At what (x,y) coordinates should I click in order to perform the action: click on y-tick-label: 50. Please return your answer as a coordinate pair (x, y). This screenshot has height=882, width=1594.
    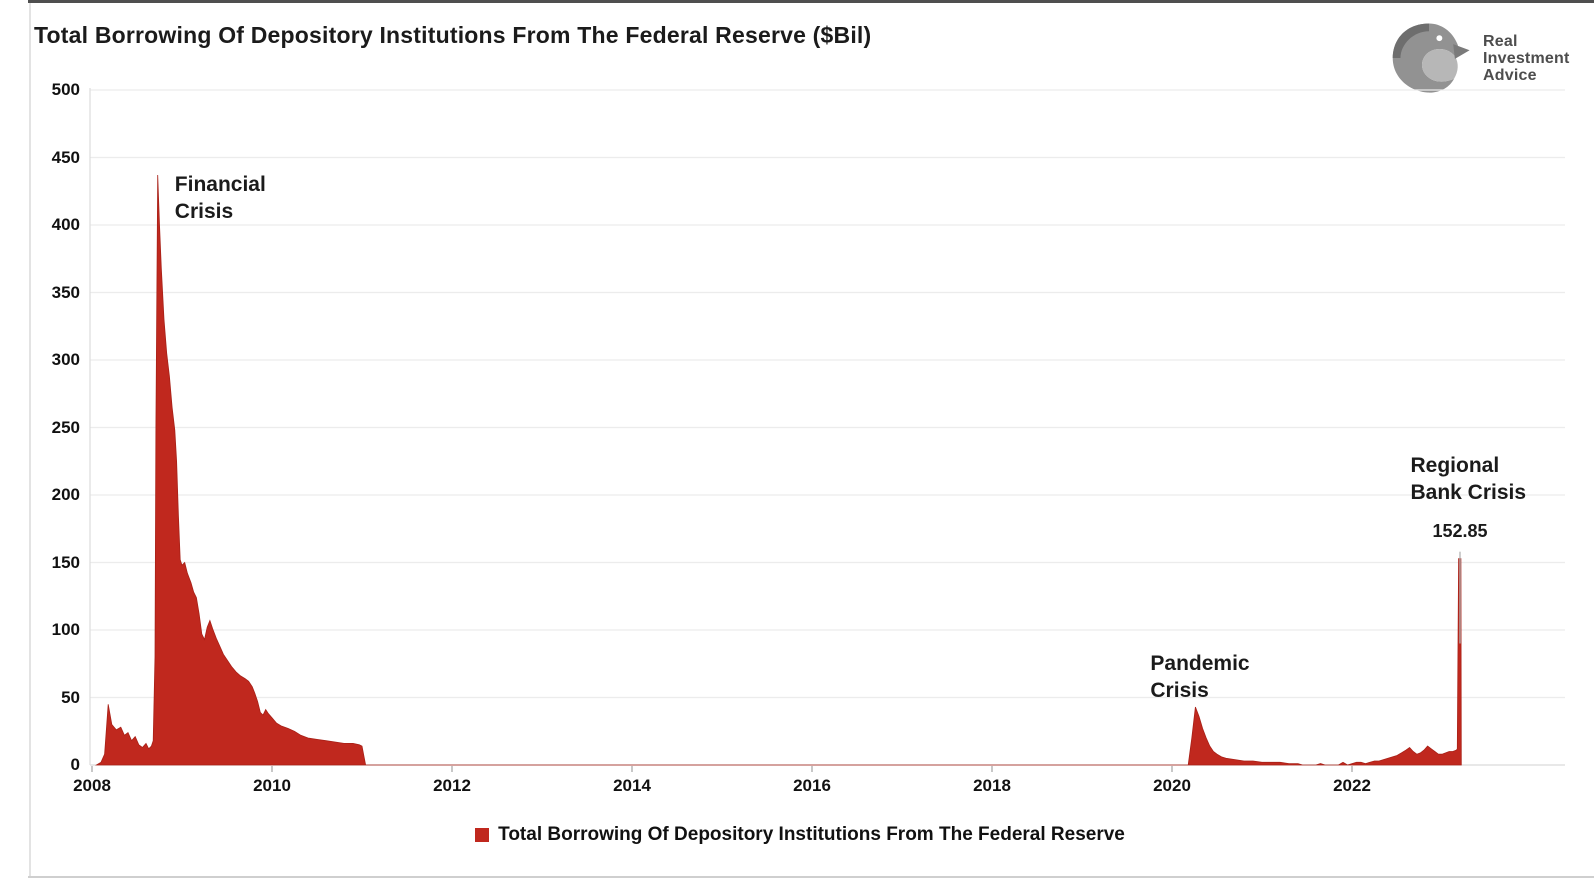
    Looking at the image, I should click on (70, 697).